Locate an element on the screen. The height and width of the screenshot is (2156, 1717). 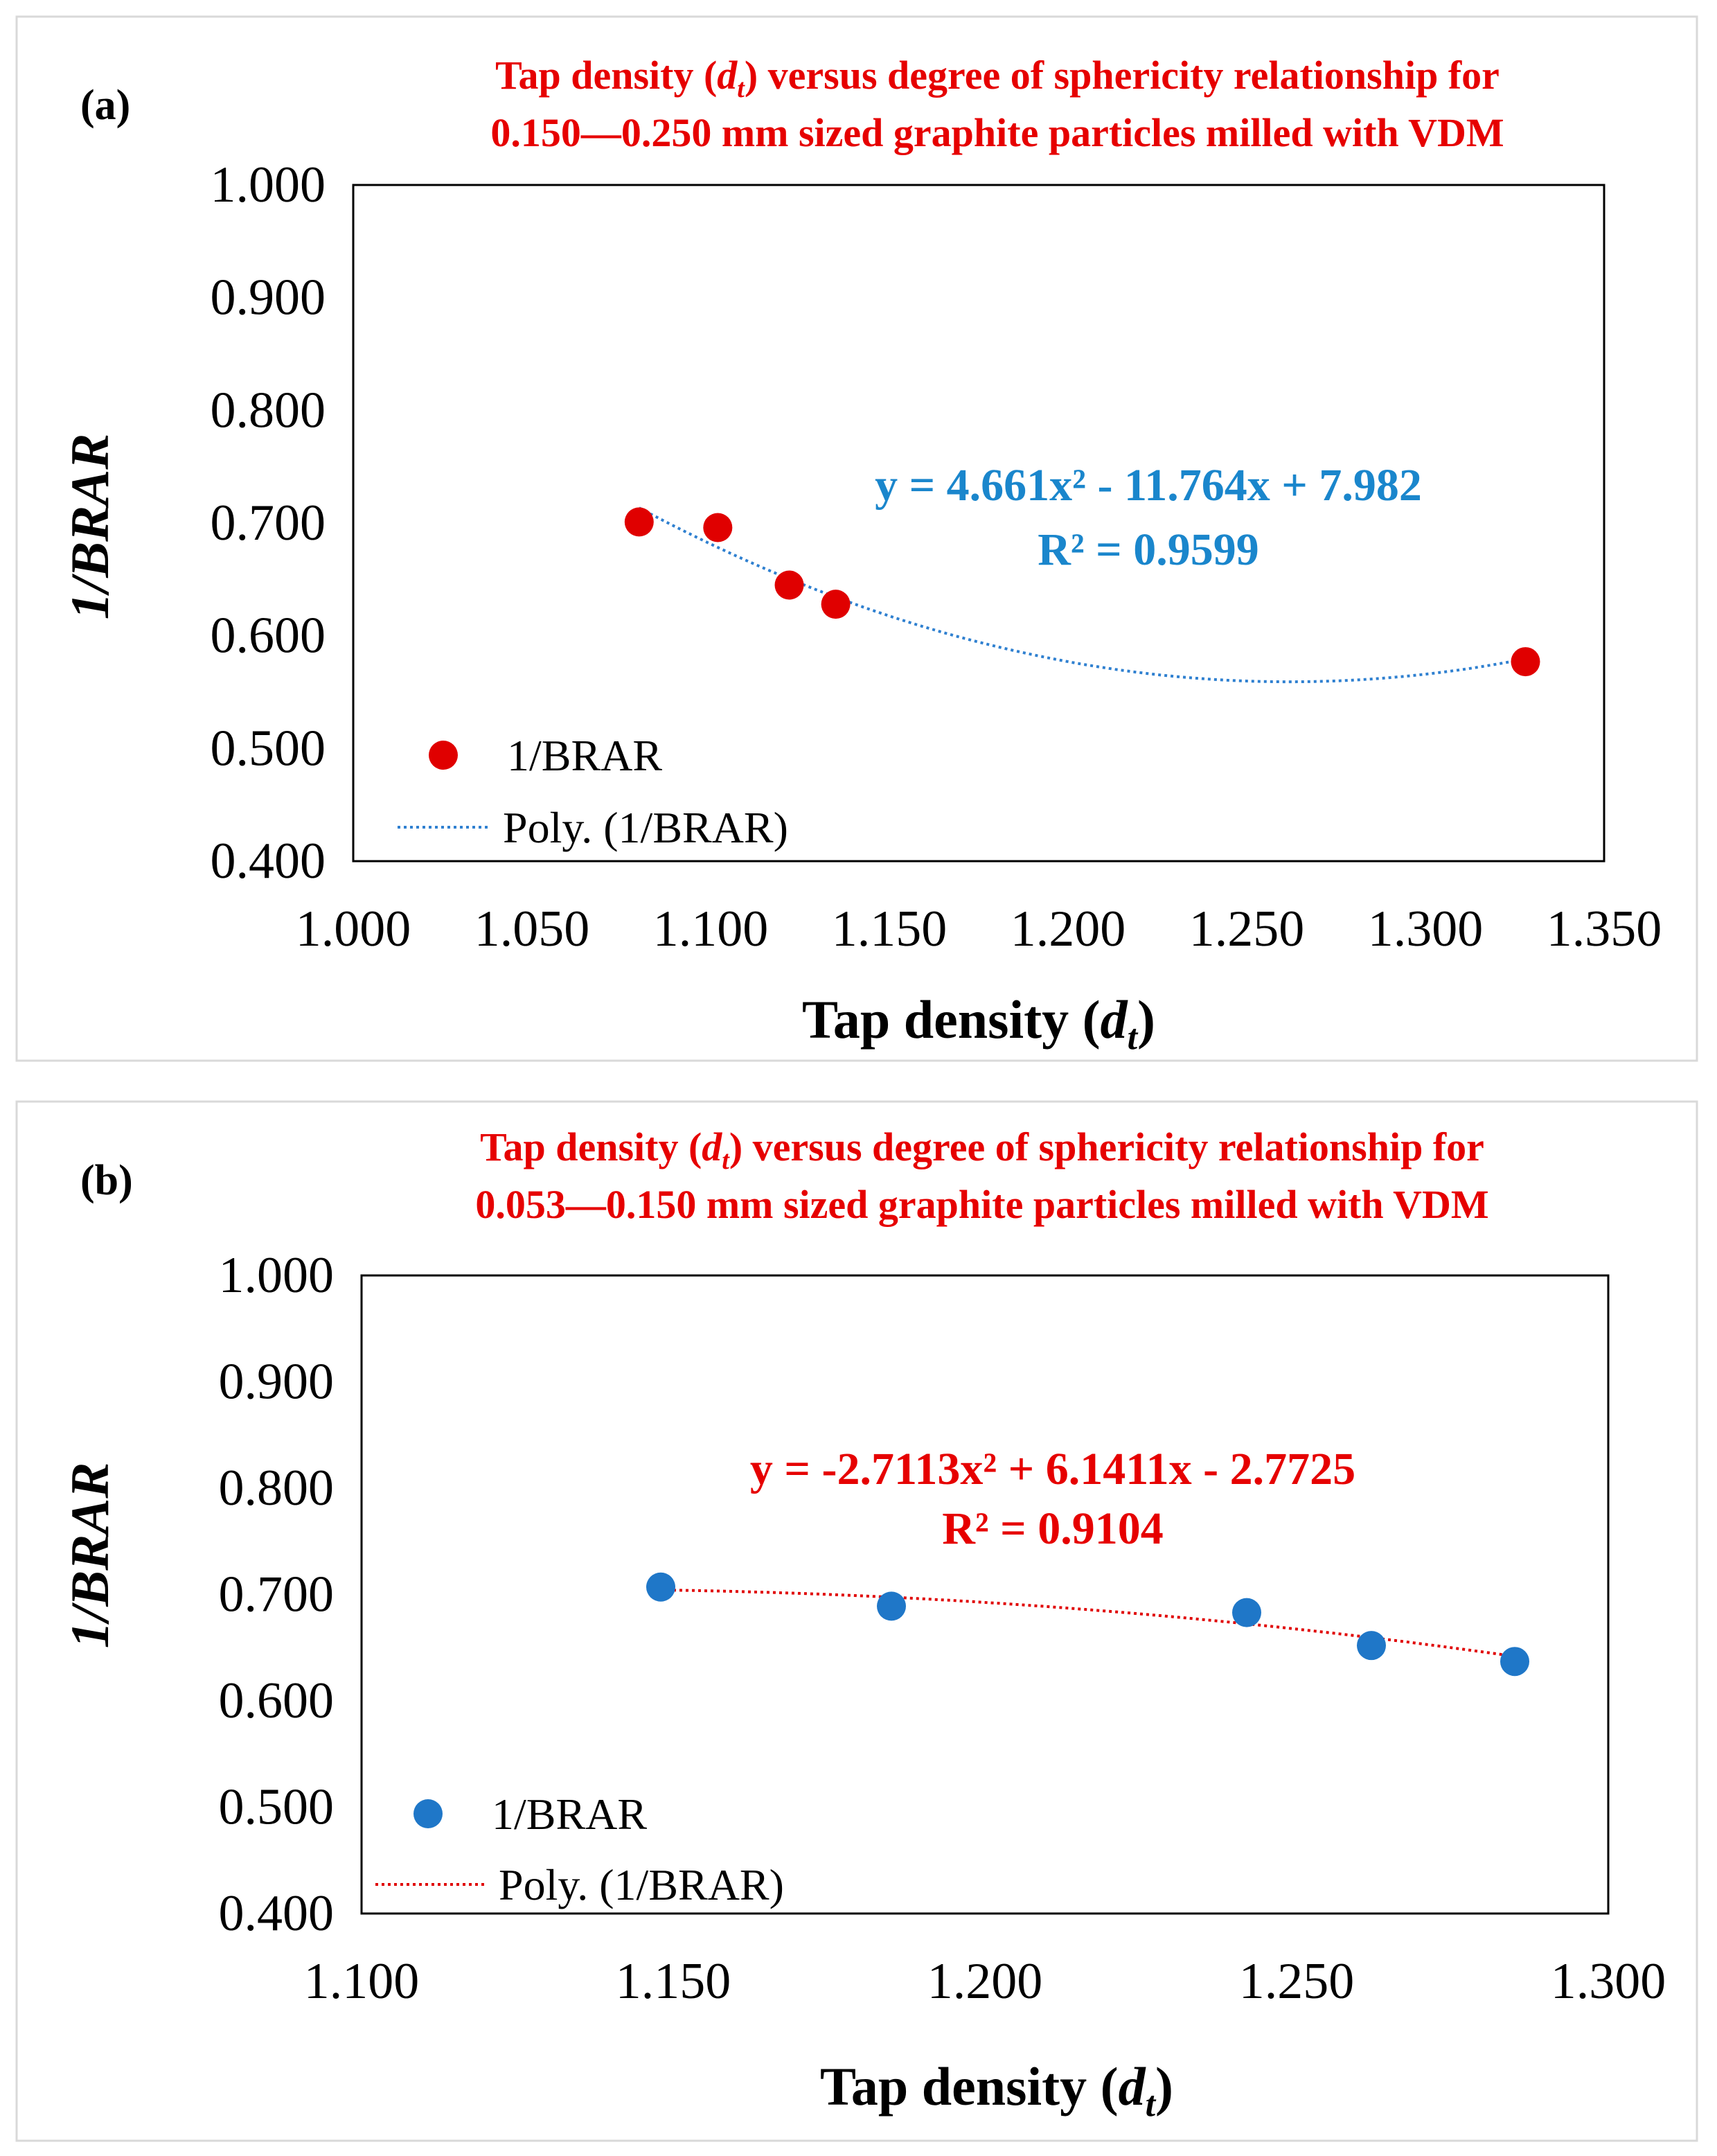
trendline-r2: R² = 0.9104 is located at coordinates (1053, 1529).